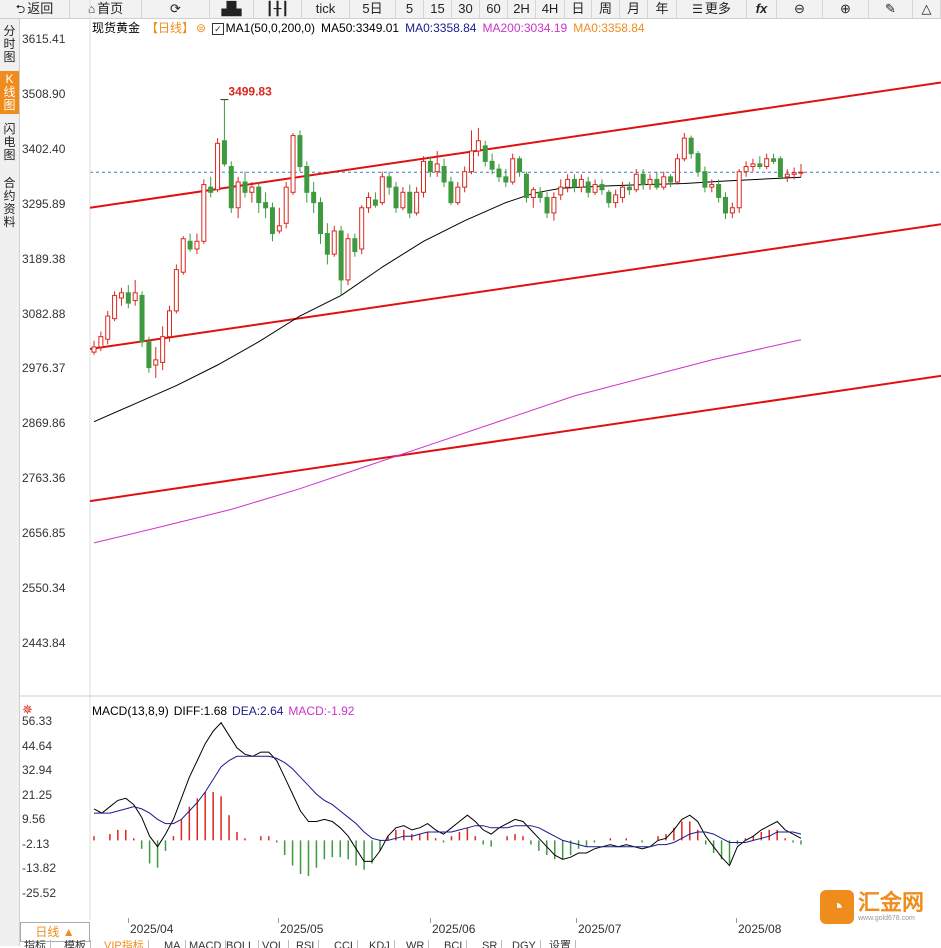 The width and height of the screenshot is (941, 948). I want to click on logo: ◔ 汇金网 www.gold678.com, so click(875, 908).